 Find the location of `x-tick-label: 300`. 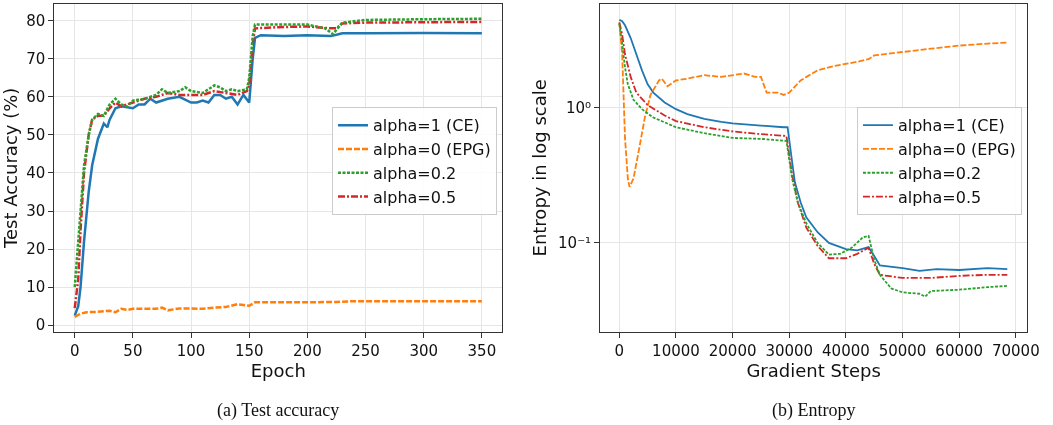

x-tick-label: 300 is located at coordinates (424, 350).